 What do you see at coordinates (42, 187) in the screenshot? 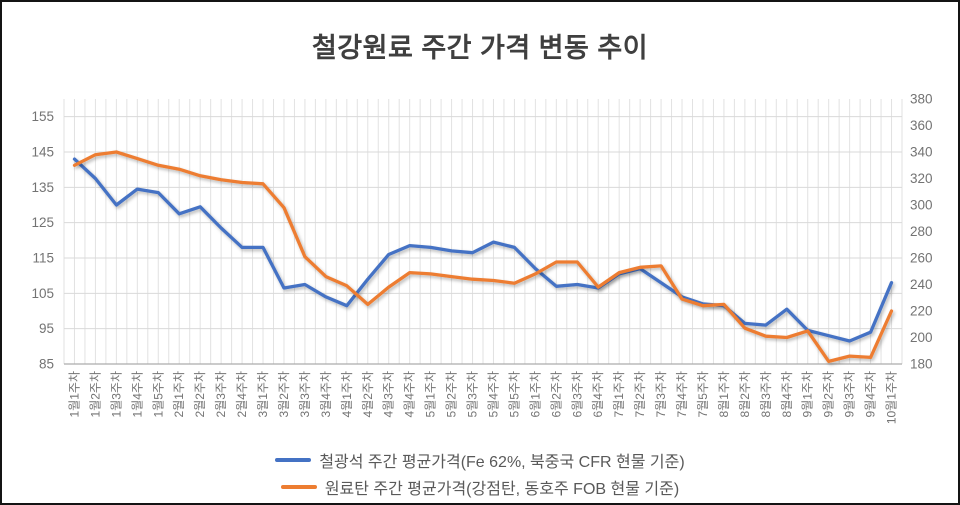
I see `svg-text: 135` at bounding box center [42, 187].